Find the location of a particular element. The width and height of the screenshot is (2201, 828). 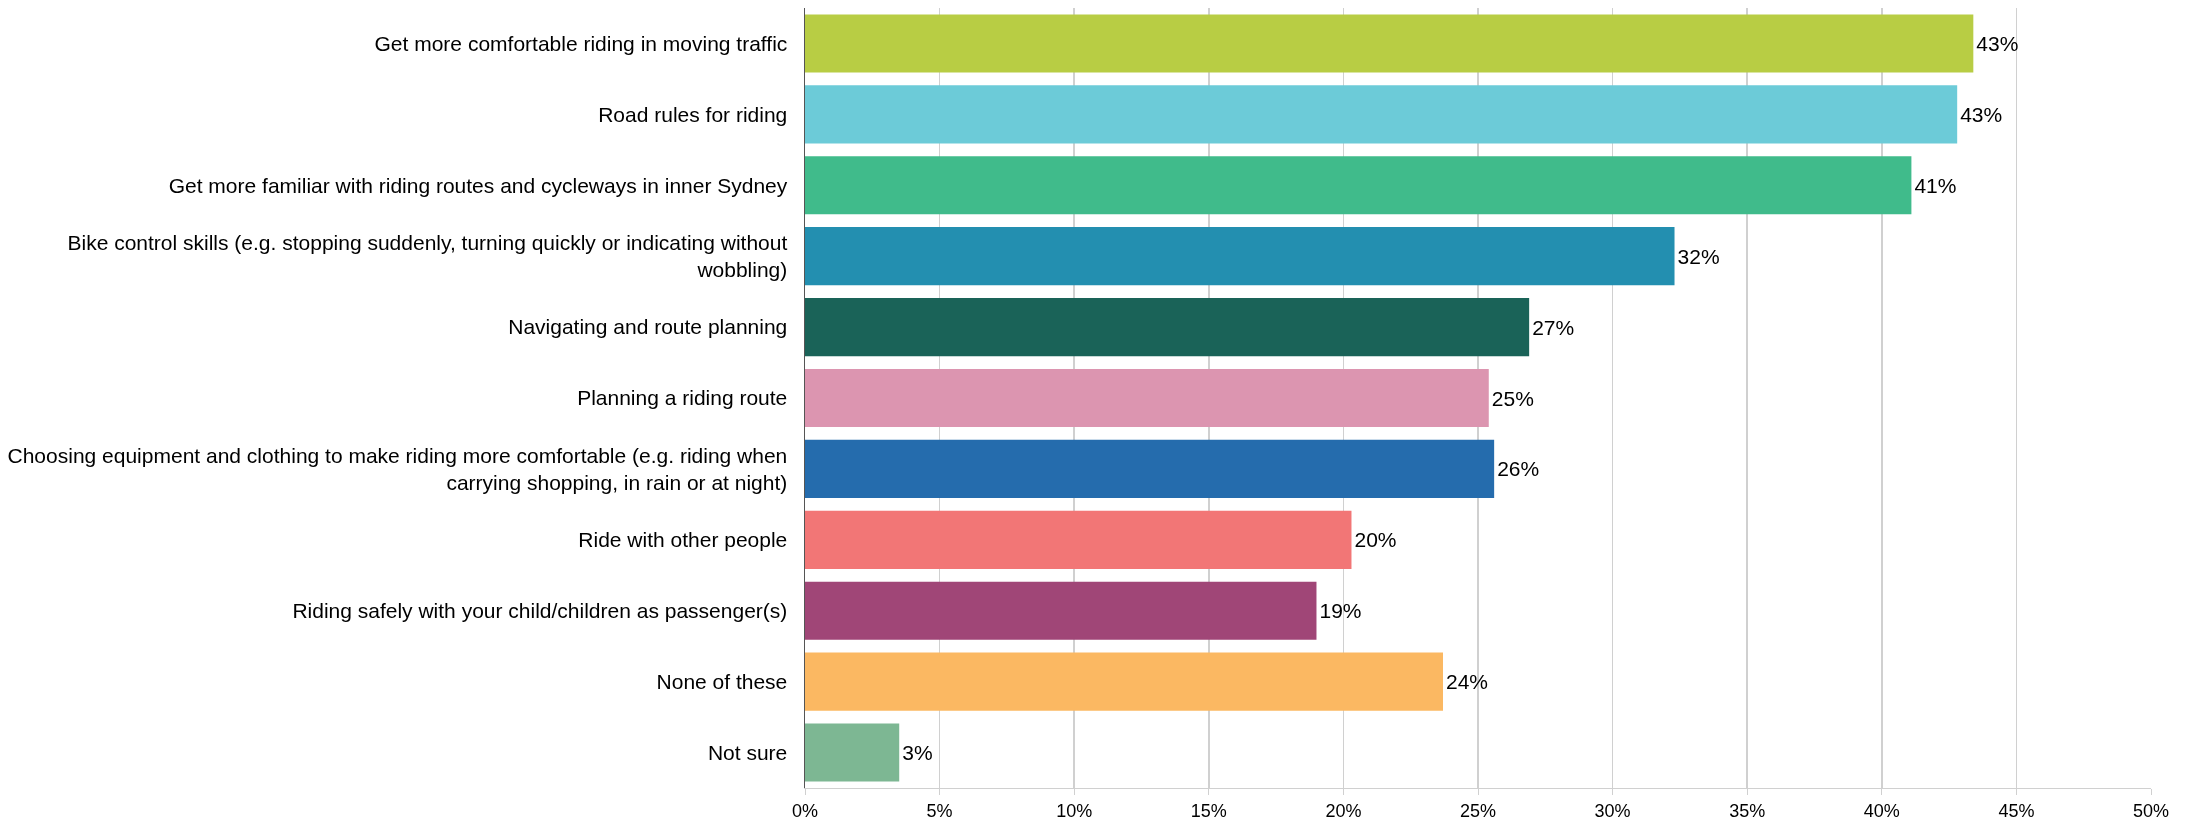

x-tick-label: 45% is located at coordinates (2016, 810).